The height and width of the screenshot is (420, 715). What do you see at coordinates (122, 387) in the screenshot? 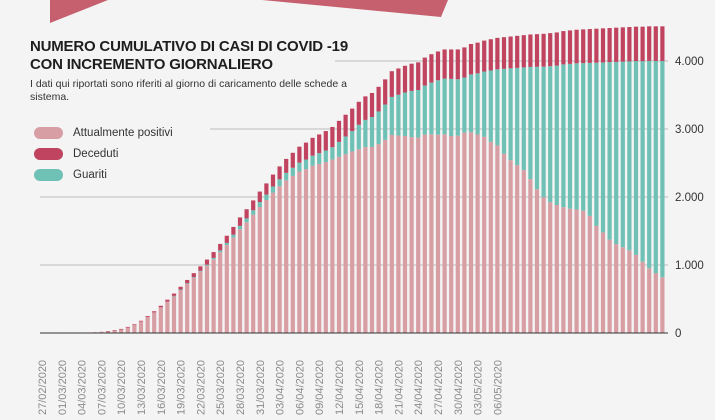
I see `x-tick-label: 10/03/2020` at bounding box center [122, 387].